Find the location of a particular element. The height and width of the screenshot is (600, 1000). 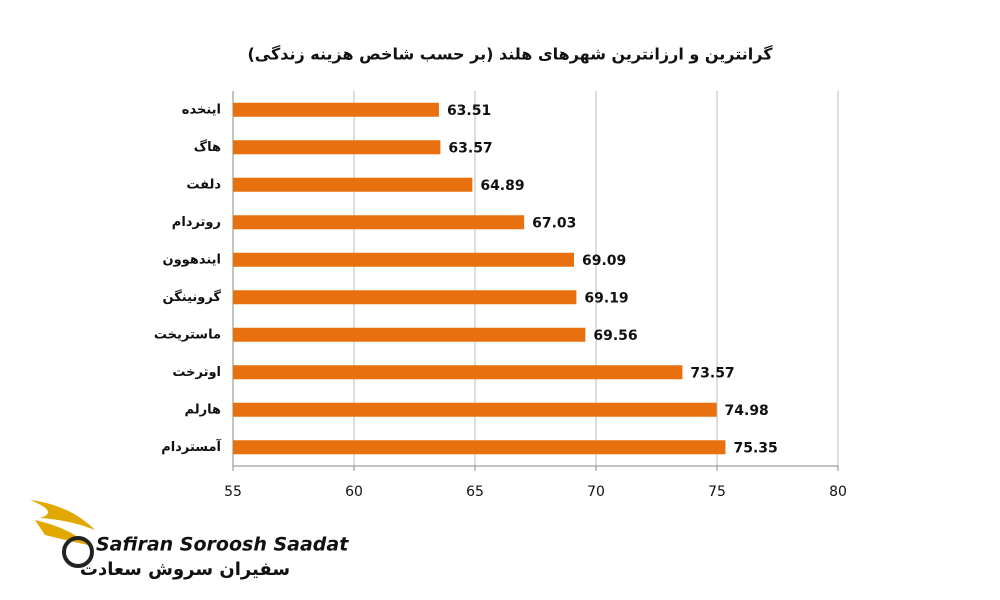

logo-text: Safiran Soroosh Saadat is located at coordinates (222, 545).